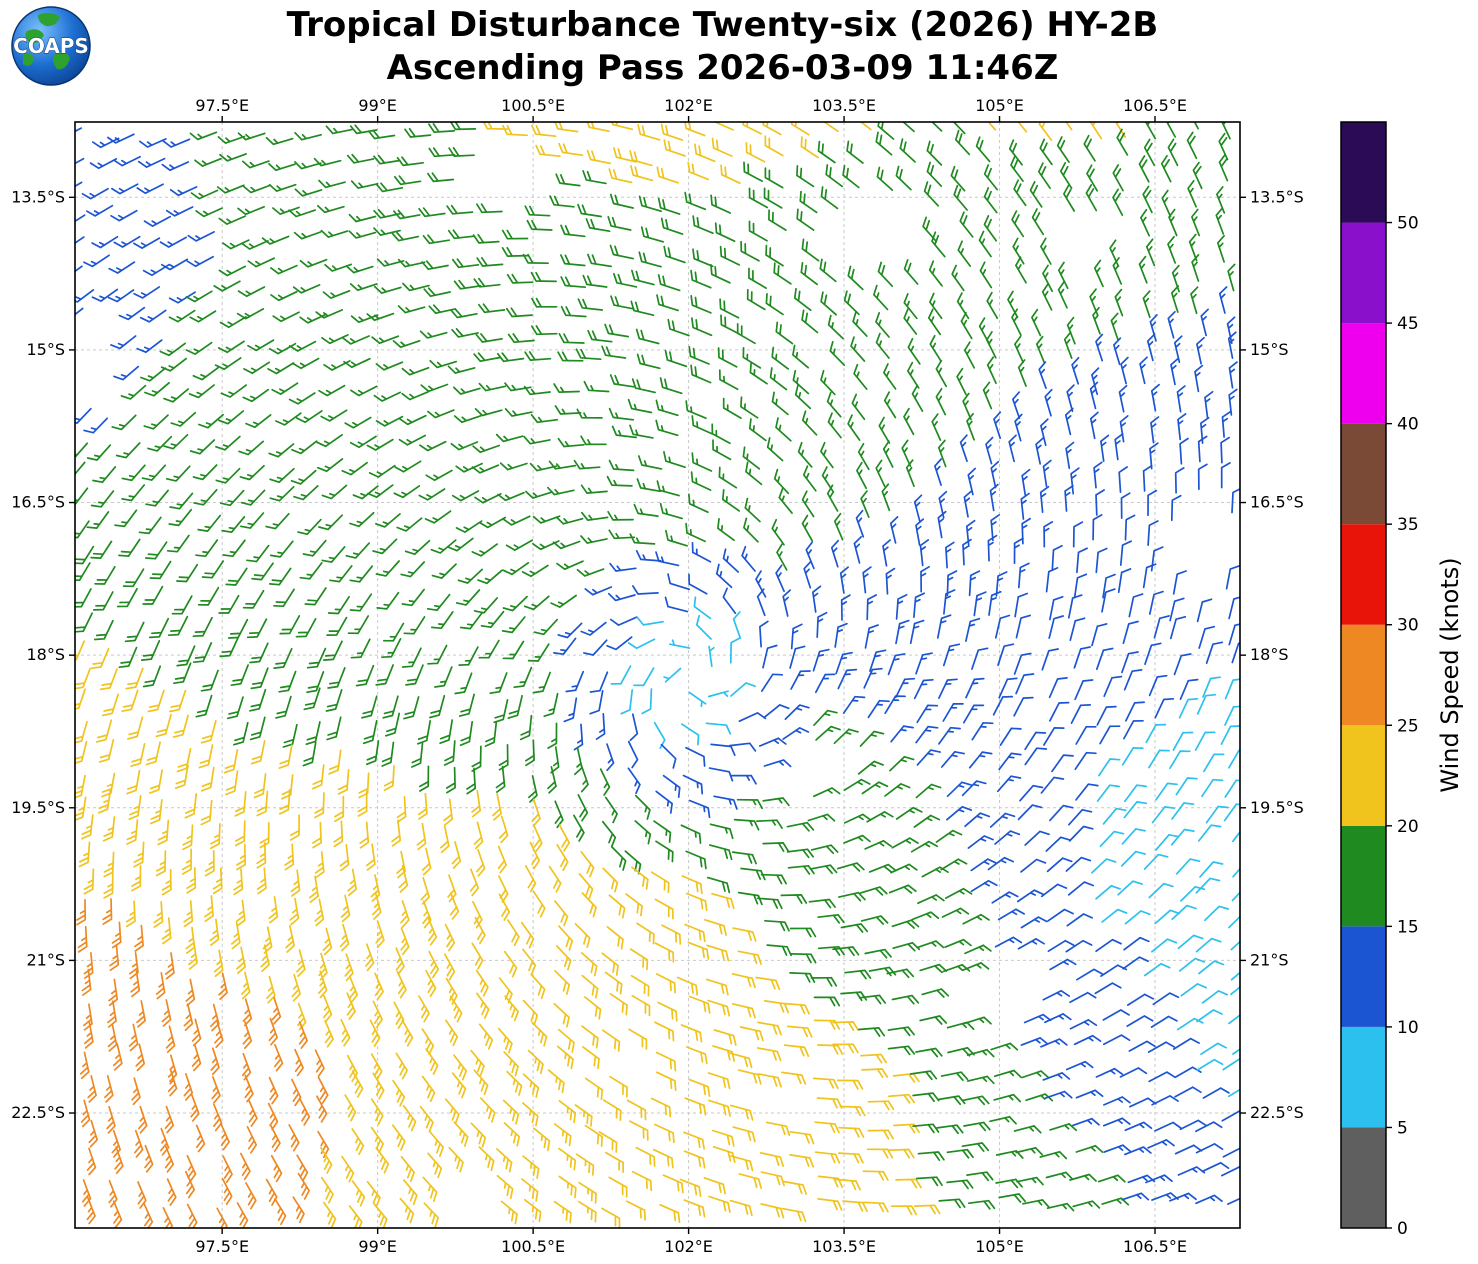 This screenshot has height=1264, width=1478. What do you see at coordinates (1155, 1246) in the screenshot?
I see `axis-tick-label-bottom: 106.5°E` at bounding box center [1155, 1246].